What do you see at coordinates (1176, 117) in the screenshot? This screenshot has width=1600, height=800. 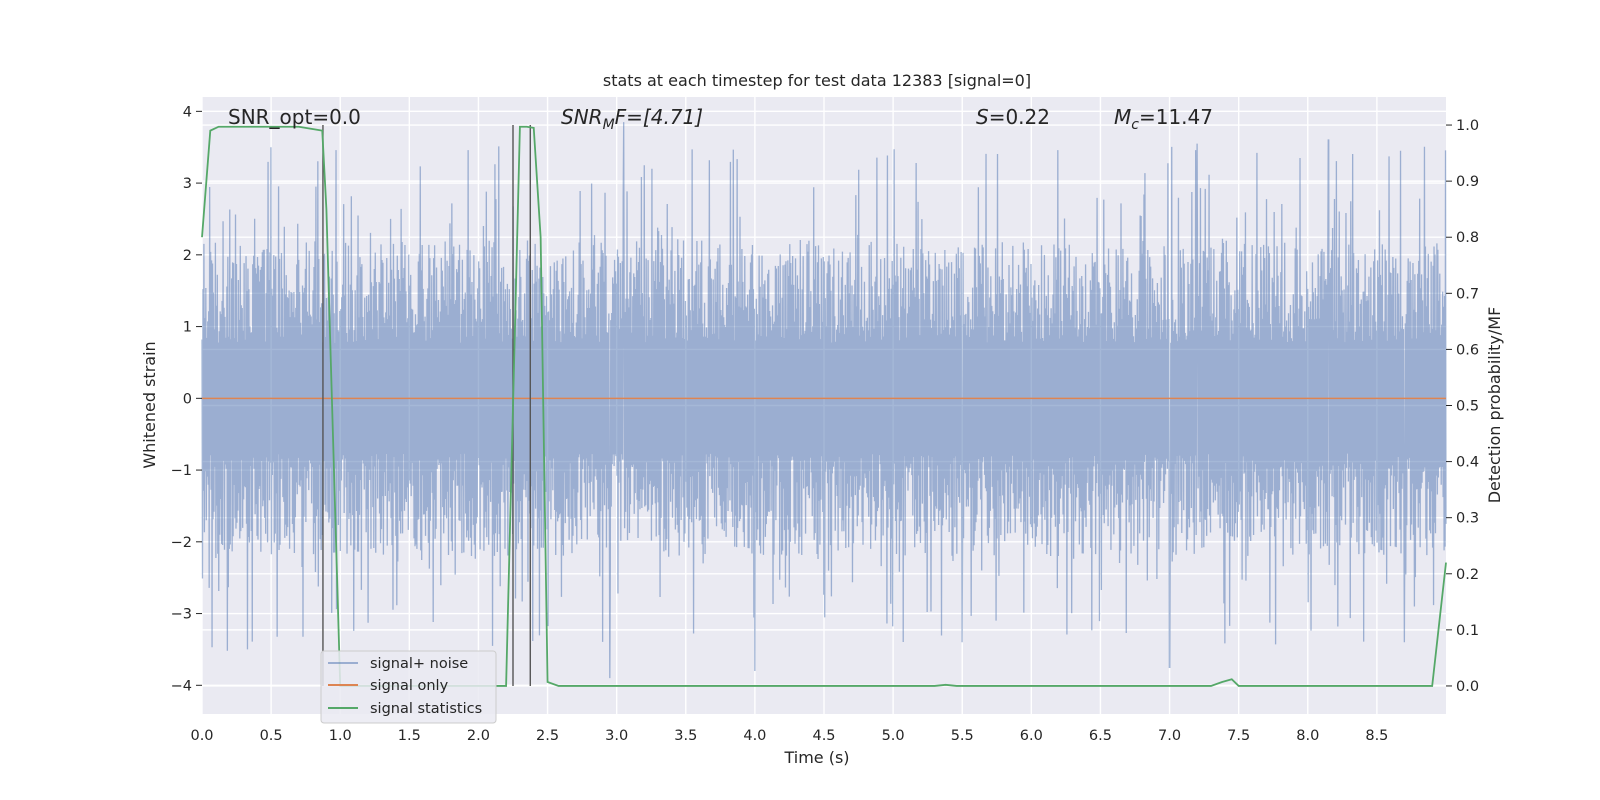 I see `annotation-mc-value: =11.47` at bounding box center [1176, 117].